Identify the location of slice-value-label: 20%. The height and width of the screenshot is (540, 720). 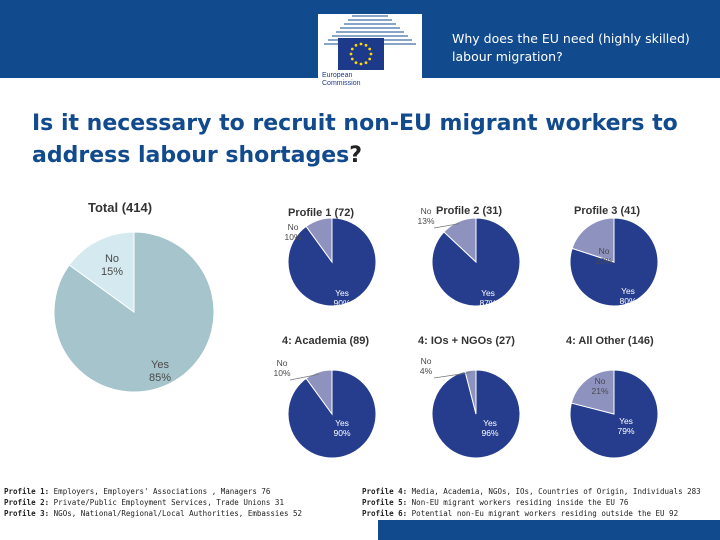
(603, 261).